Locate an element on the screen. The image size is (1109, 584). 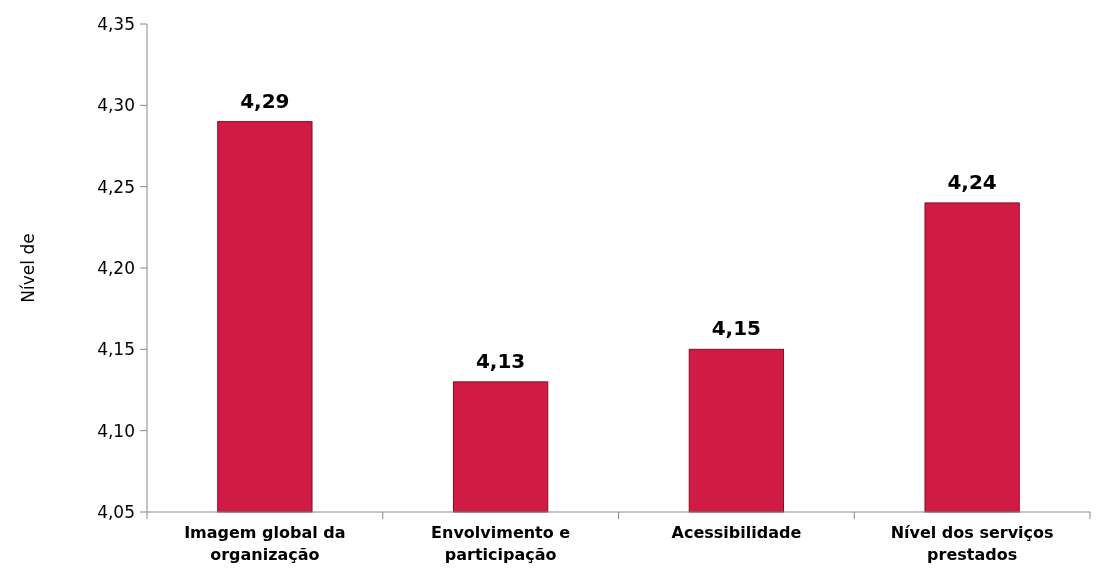
y-tick-label: 4,05 is located at coordinates (116, 511).